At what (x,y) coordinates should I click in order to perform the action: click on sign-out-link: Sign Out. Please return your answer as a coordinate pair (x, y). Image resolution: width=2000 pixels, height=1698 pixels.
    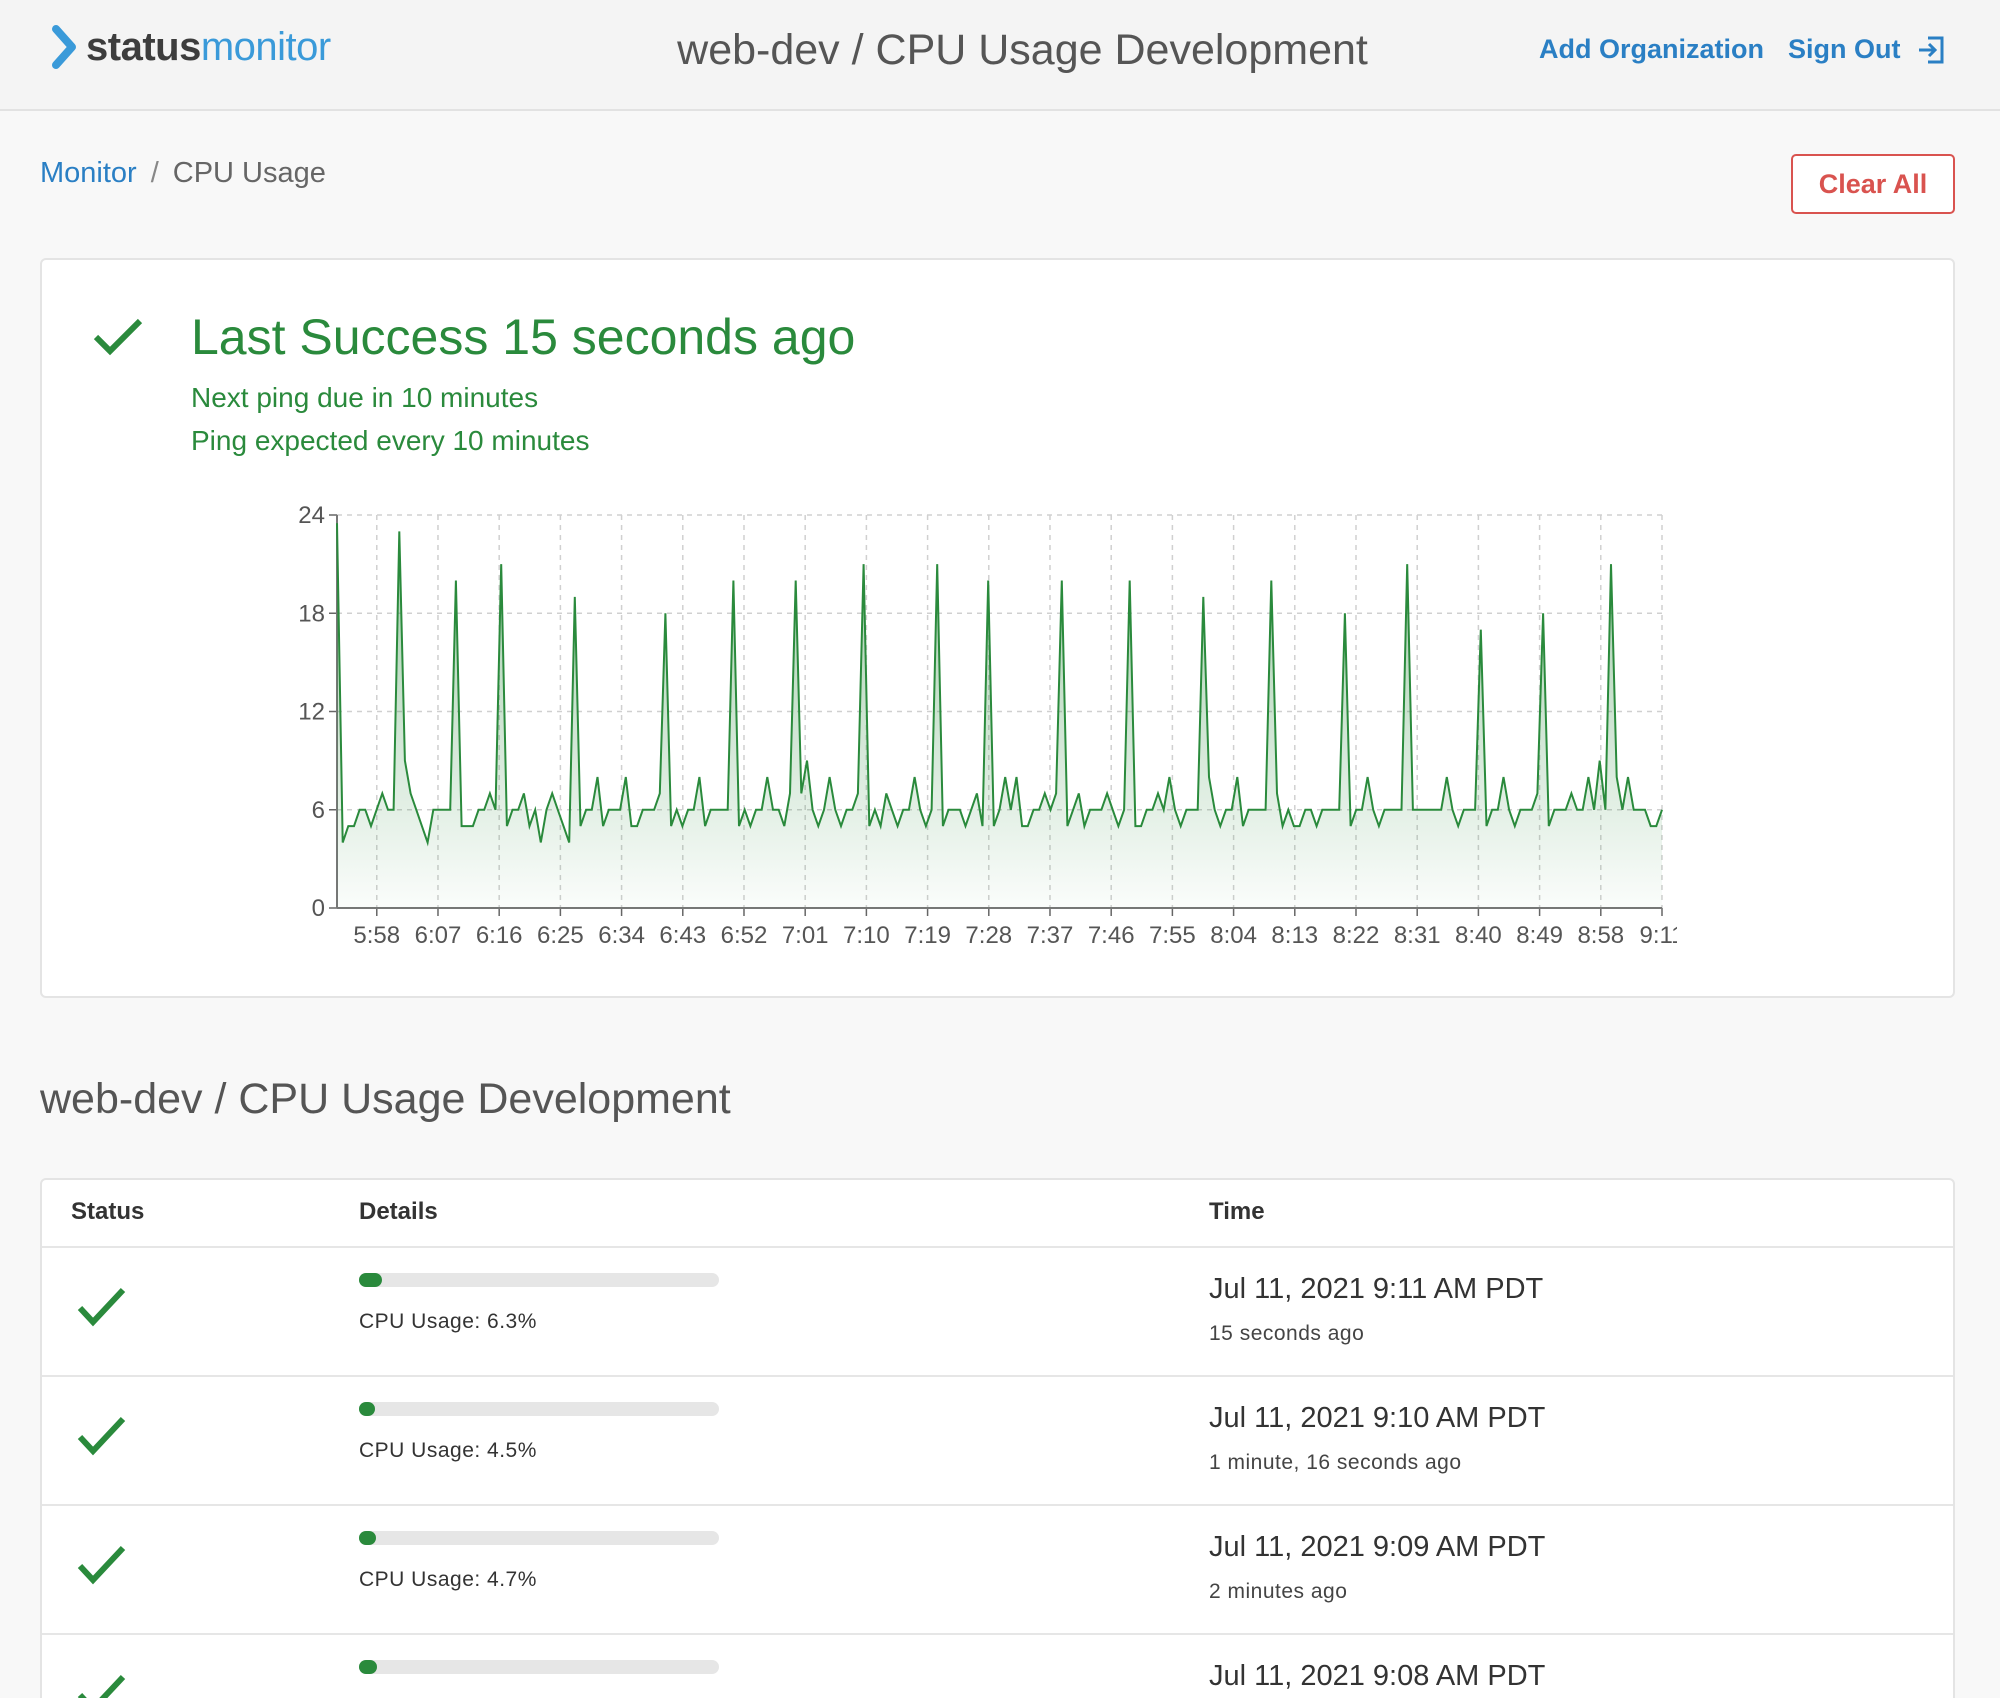
    Looking at the image, I should click on (1867, 49).